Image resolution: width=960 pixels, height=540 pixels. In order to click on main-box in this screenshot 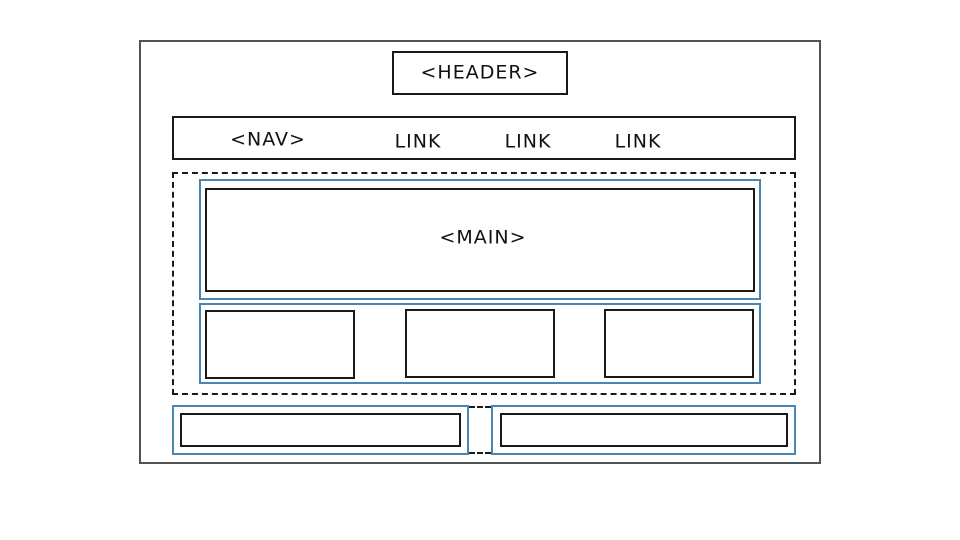, I will do `click(480, 240)`.